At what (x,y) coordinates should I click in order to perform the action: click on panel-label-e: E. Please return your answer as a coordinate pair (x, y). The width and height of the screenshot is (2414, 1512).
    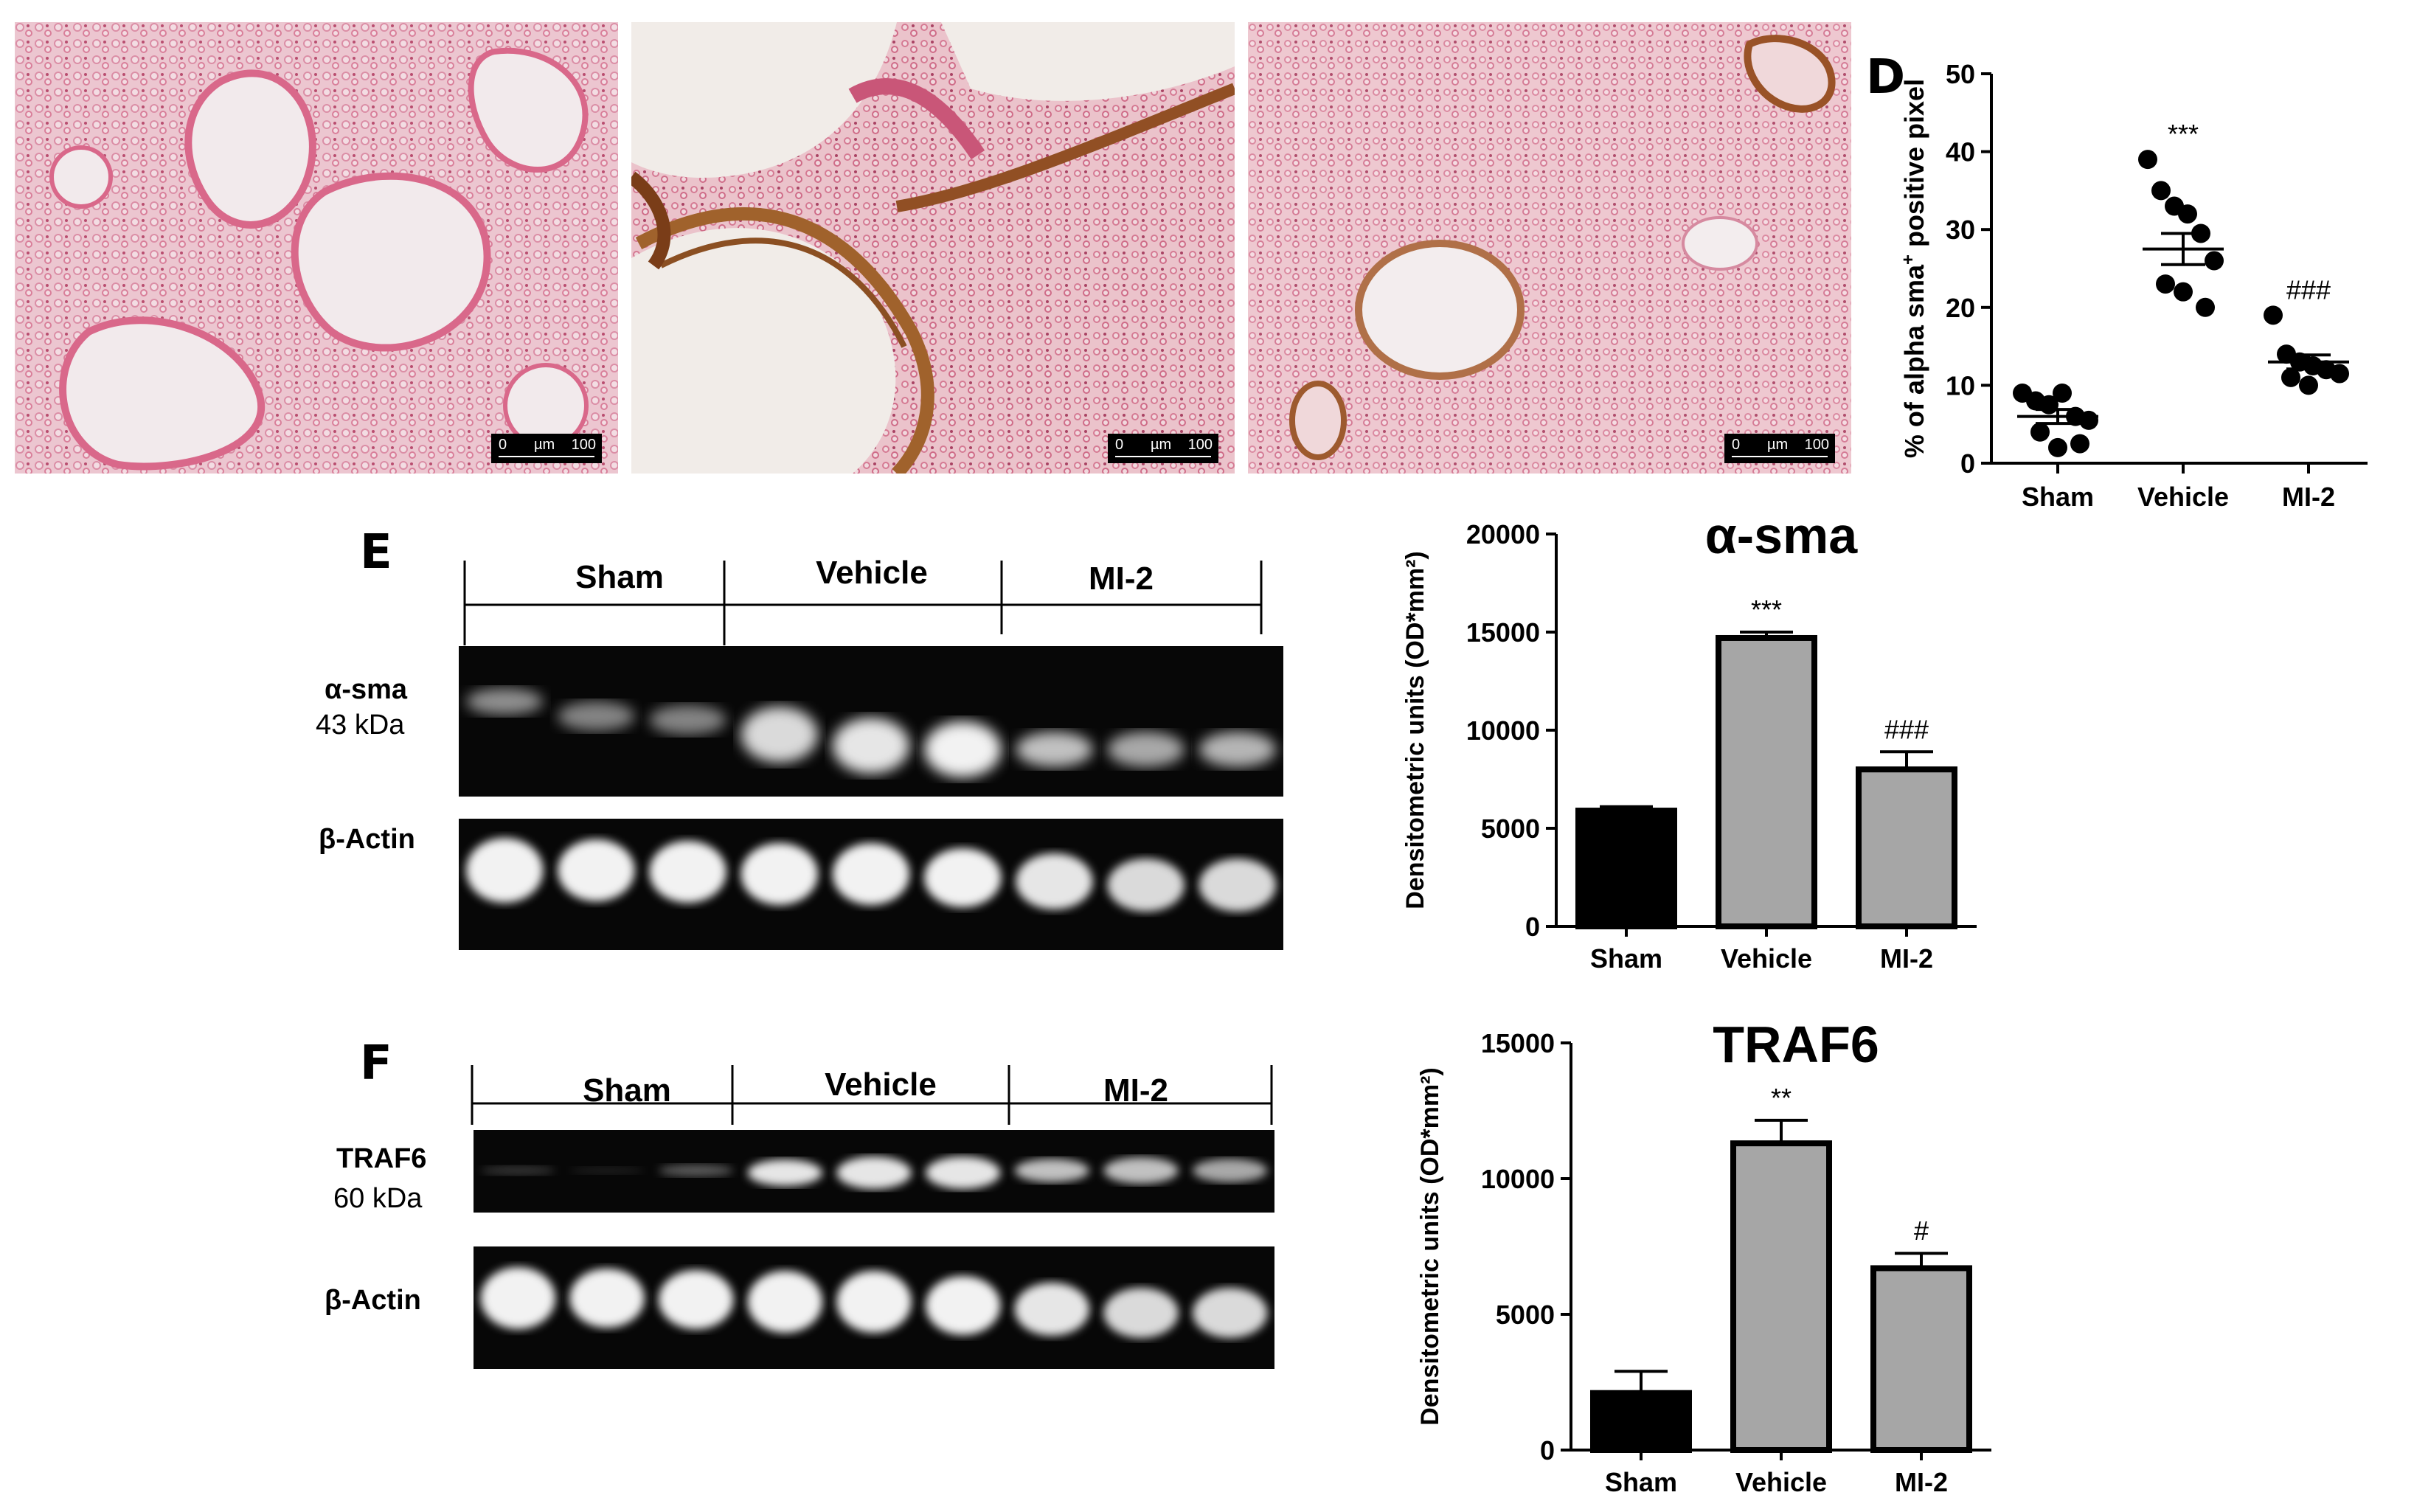
    Looking at the image, I should click on (376, 552).